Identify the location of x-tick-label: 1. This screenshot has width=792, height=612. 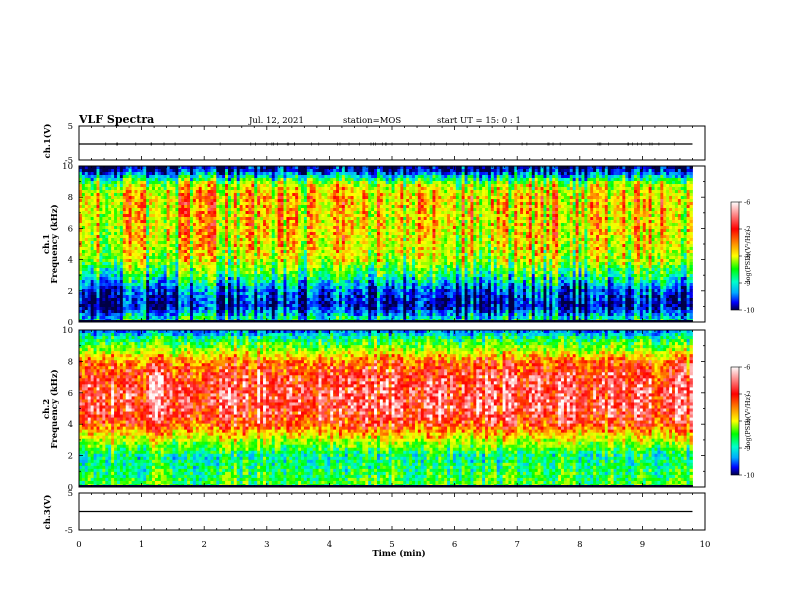
(141, 545).